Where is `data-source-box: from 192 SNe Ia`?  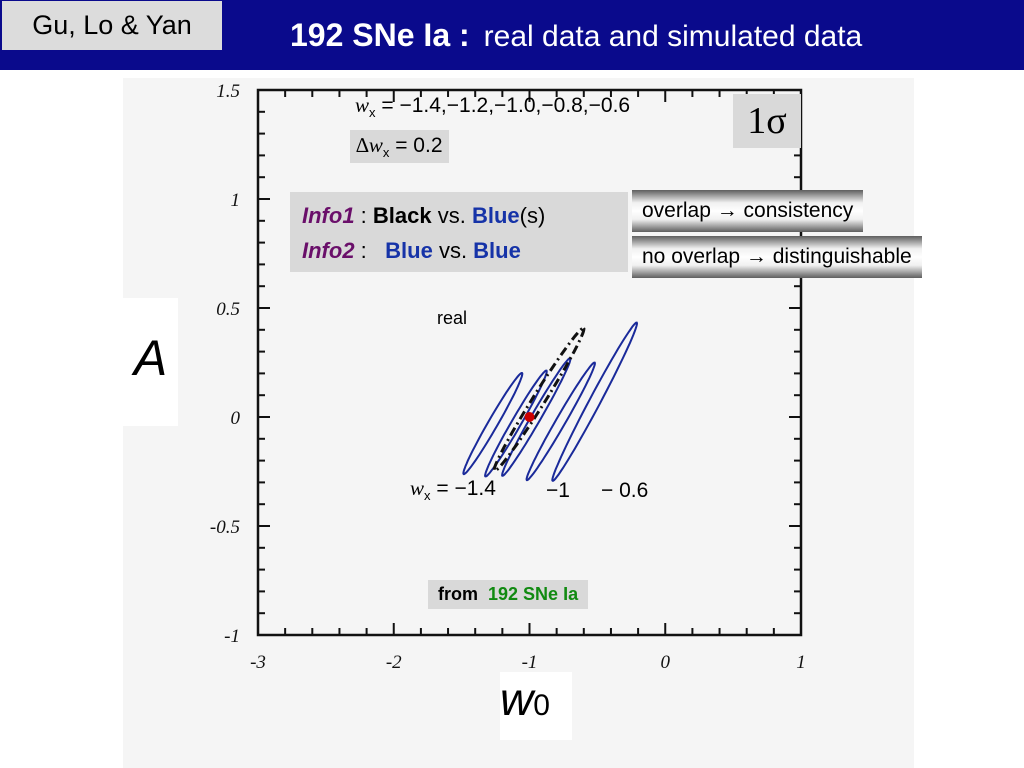
data-source-box: from 192 SNe Ia is located at coordinates (508, 594).